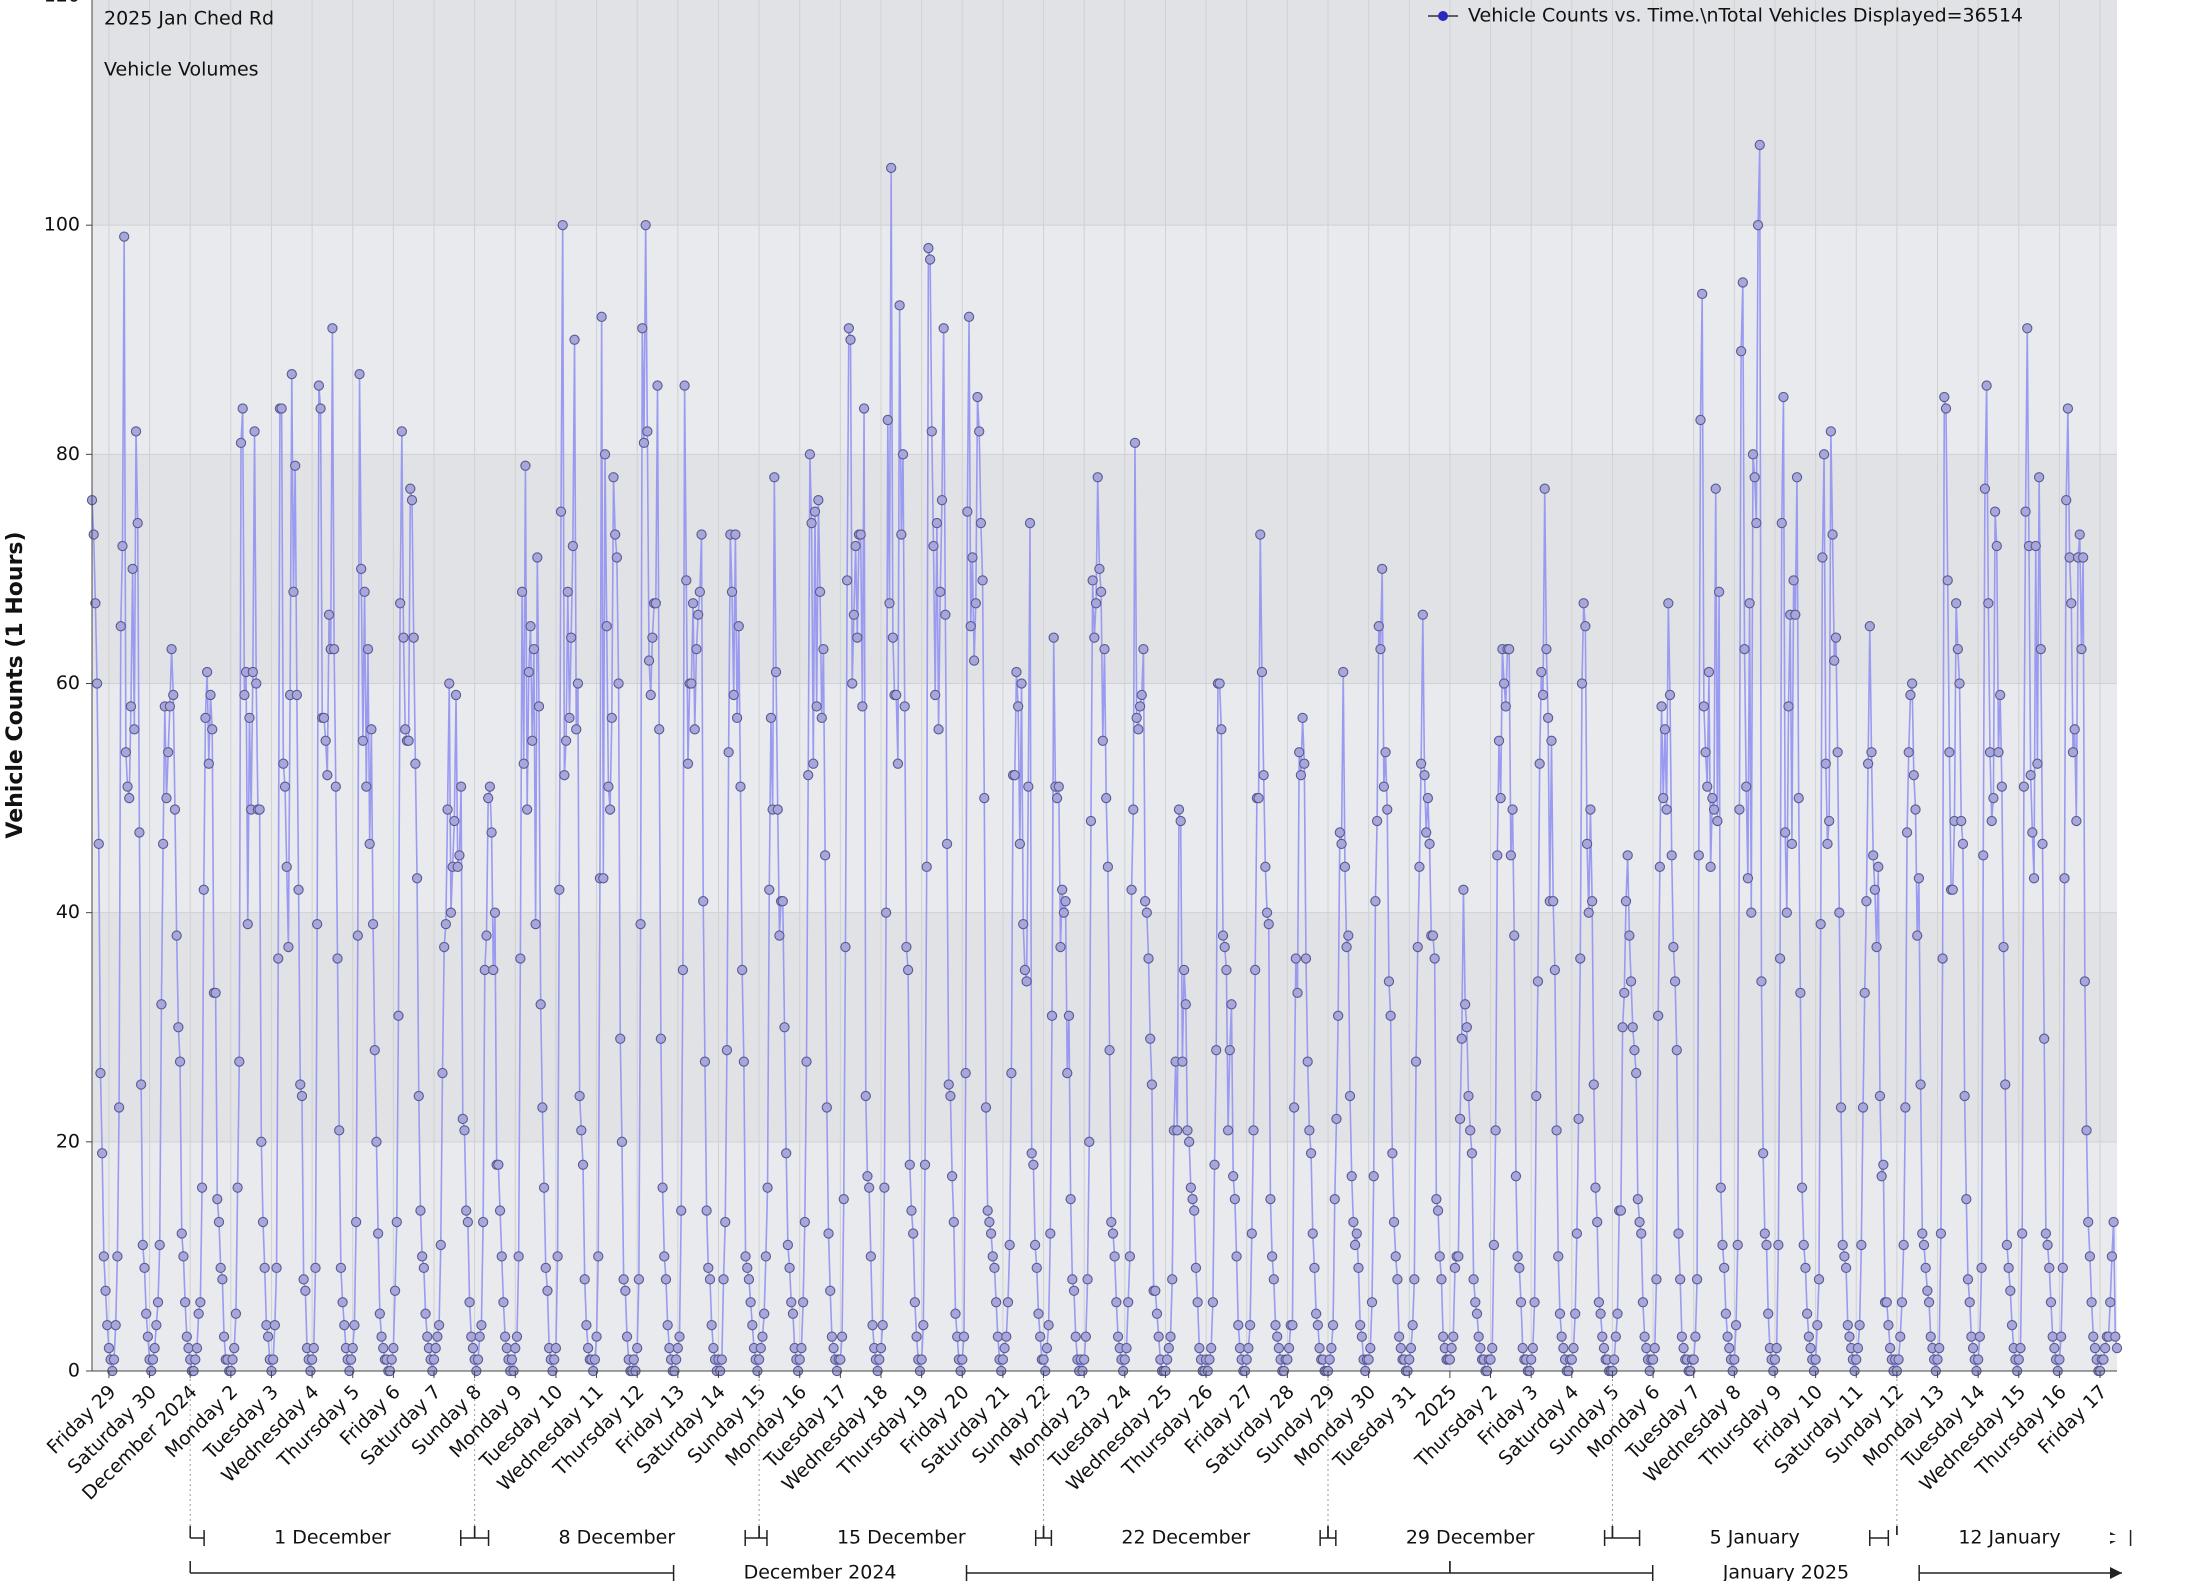 This screenshot has height=1581, width=2203. Describe the element at coordinates (1443, 16) in the screenshot. I see `legend-marker` at that location.